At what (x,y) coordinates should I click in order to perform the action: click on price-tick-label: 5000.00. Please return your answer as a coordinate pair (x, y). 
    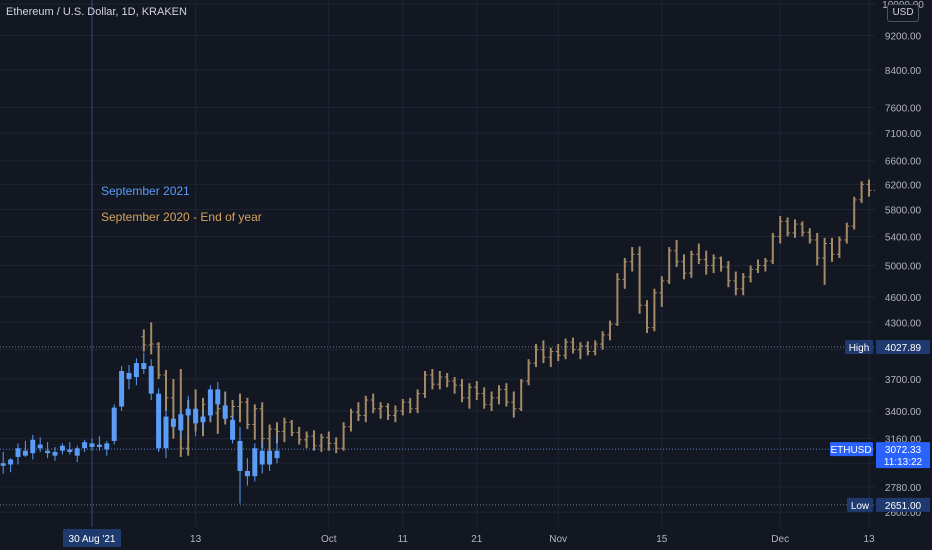
    Looking at the image, I should click on (903, 266).